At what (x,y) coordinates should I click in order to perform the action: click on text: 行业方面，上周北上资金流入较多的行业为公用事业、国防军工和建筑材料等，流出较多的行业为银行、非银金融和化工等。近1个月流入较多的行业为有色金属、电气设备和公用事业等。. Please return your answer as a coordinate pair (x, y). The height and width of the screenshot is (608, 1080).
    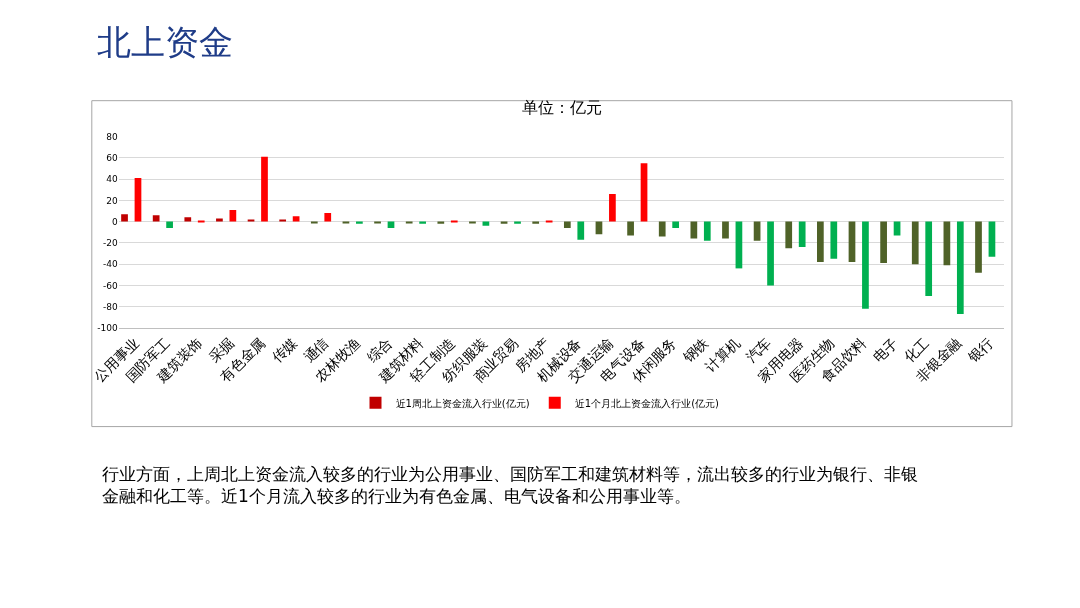
    Looking at the image, I should click on (510, 485).